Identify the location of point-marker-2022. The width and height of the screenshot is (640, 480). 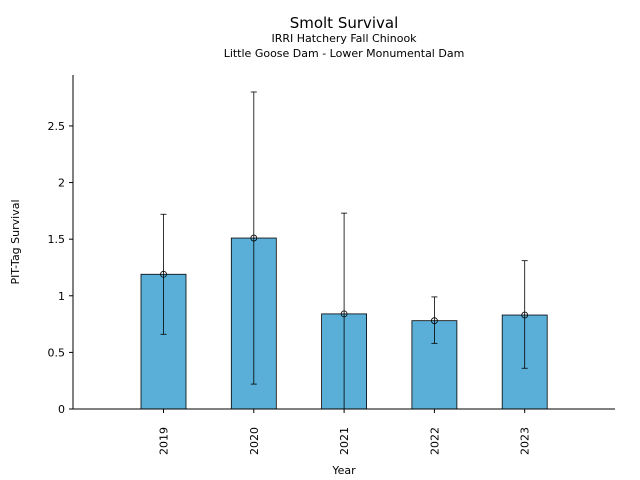
(434, 321).